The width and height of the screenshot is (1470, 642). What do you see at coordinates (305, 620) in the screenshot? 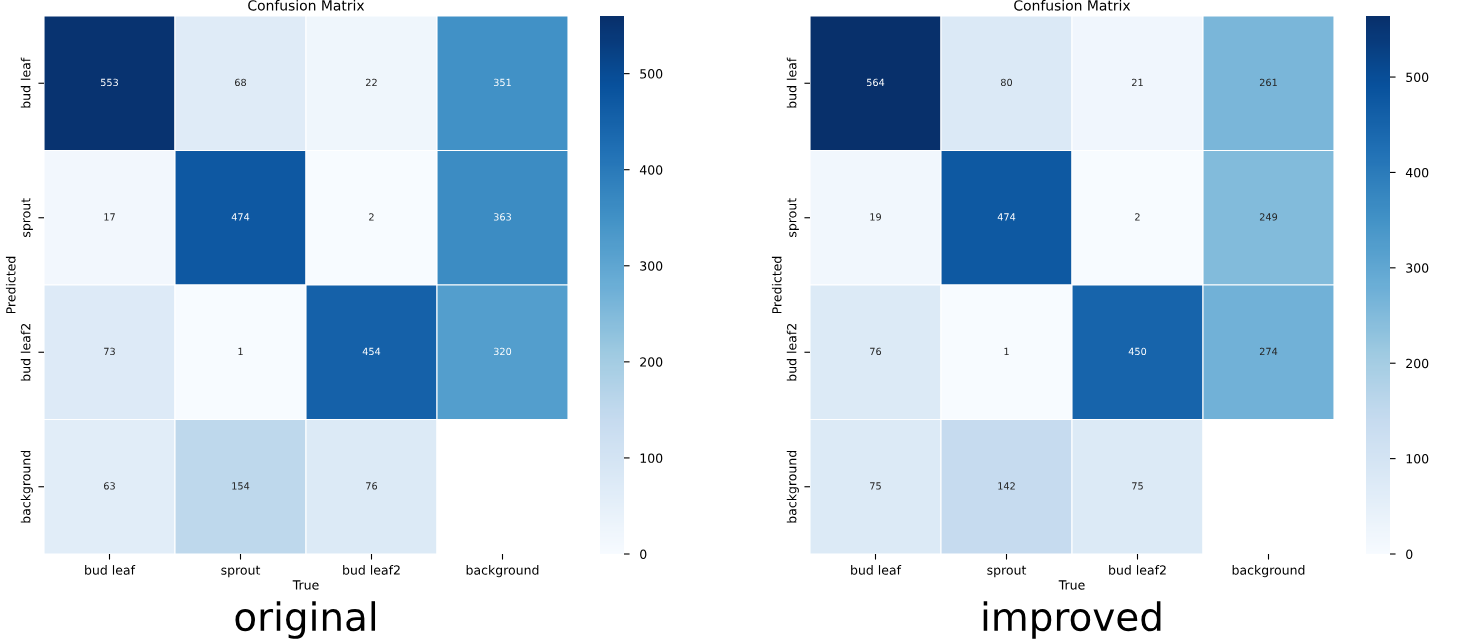
I see `text: original` at bounding box center [305, 620].